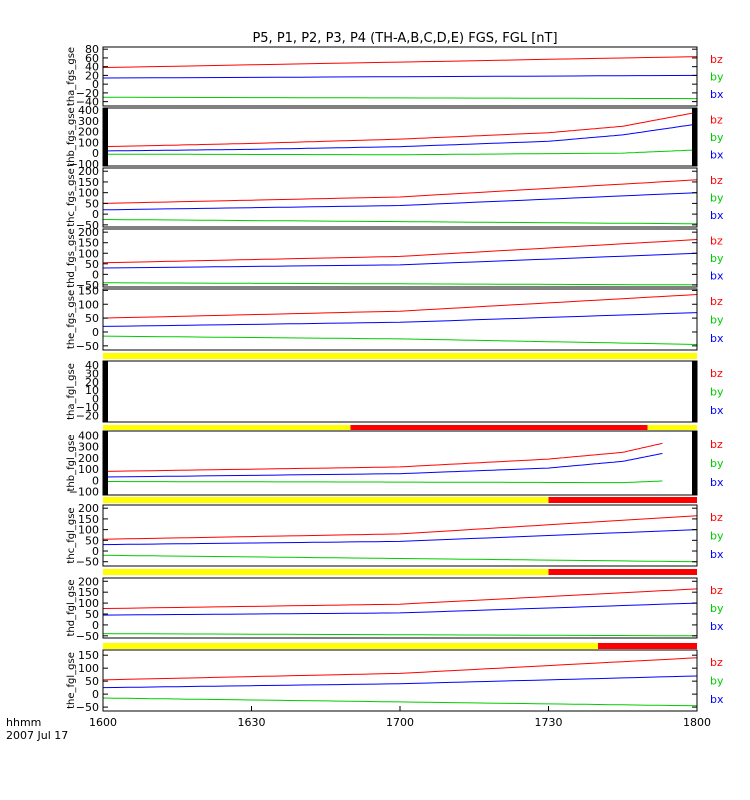 The image size is (750, 800). I want to click on x-axis-label-date: 2007 Jul 17, so click(37, 735).